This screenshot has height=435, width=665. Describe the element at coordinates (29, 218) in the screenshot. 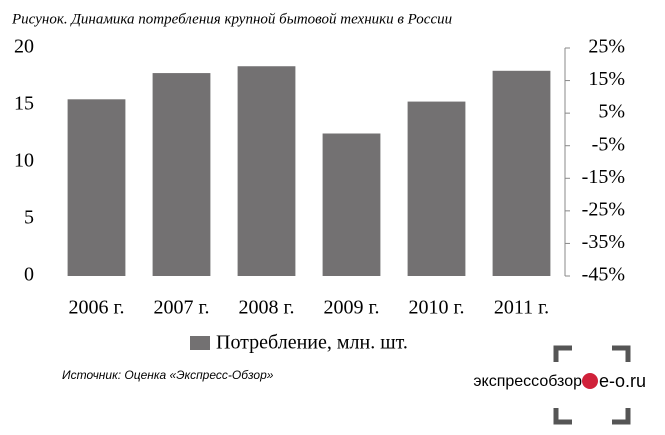

I see `y-tick-label: 5` at that location.